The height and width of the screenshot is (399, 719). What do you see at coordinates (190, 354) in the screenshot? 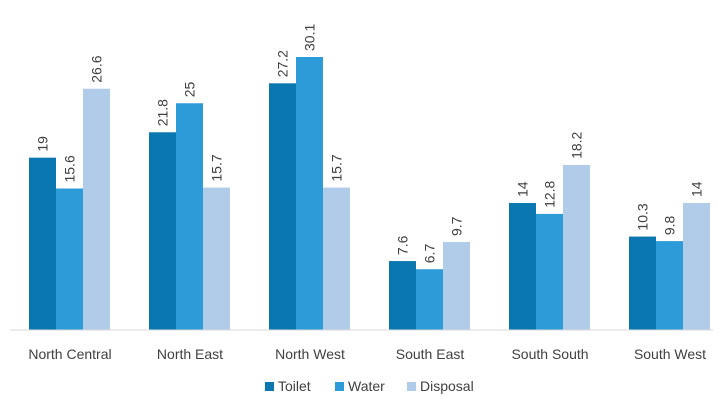
I see `x-tick-label-north-east: North East` at bounding box center [190, 354].